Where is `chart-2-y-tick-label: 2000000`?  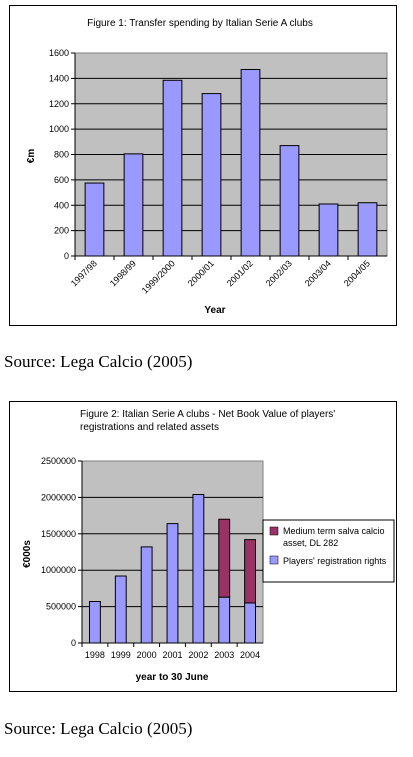 chart-2-y-tick-label: 2000000 is located at coordinates (58, 497).